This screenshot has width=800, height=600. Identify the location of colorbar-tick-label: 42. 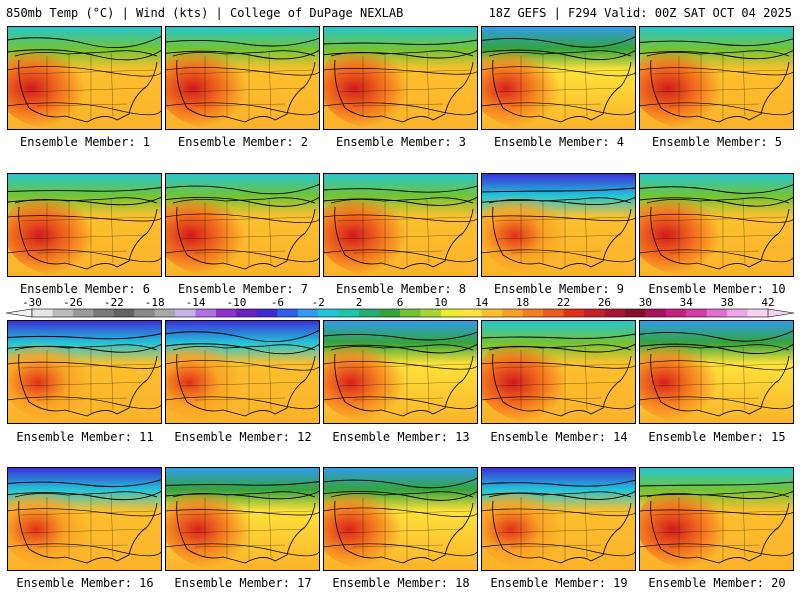
(767, 303).